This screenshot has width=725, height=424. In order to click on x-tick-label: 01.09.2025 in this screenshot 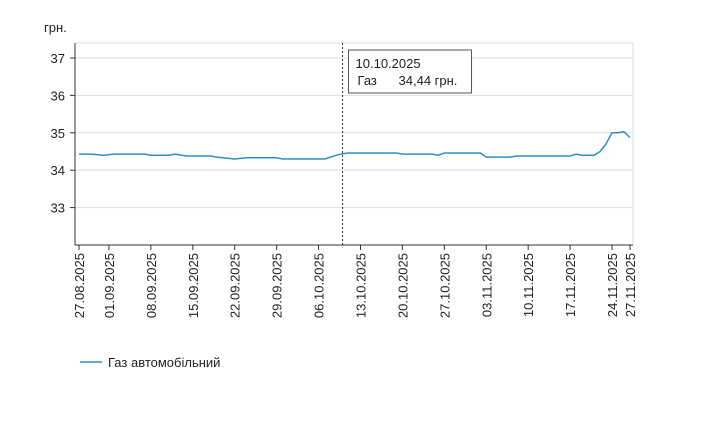, I will do `click(109, 285)`.